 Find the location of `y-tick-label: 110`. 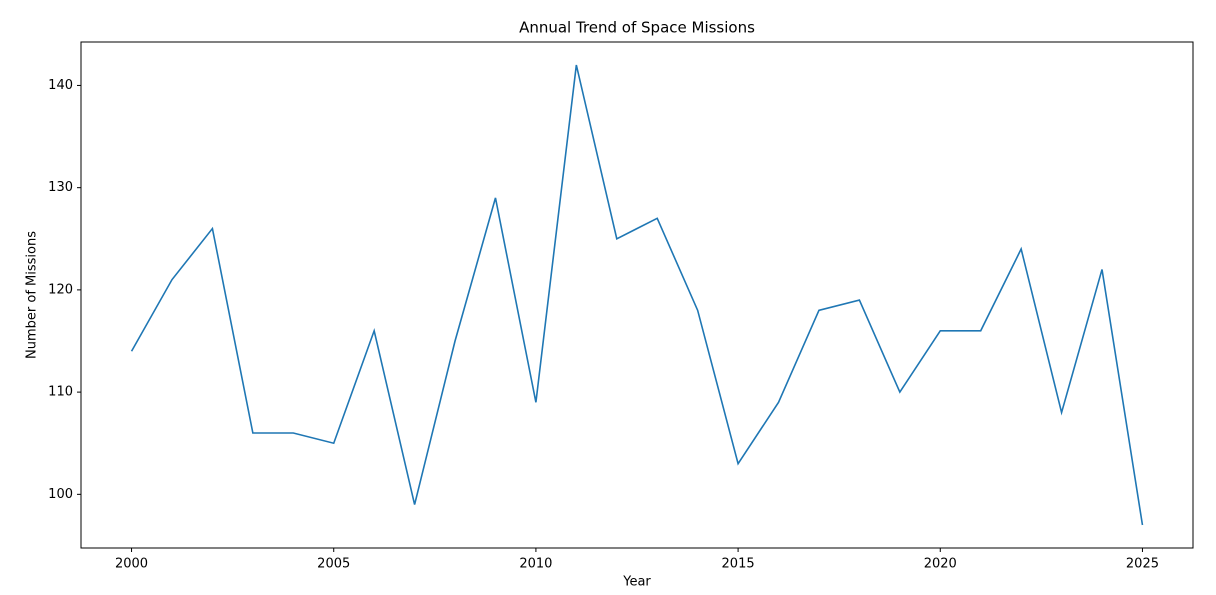

y-tick-label: 110 is located at coordinates (60, 392).